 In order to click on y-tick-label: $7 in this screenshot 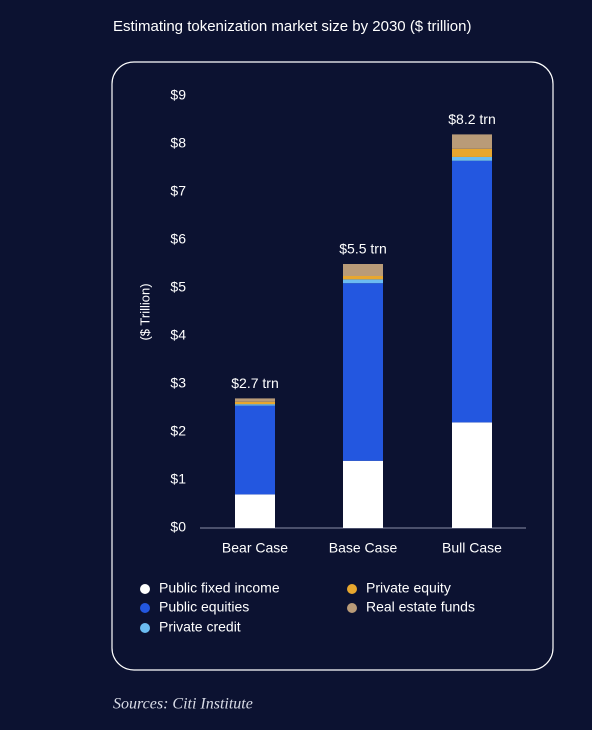, I will do `click(178, 191)`.